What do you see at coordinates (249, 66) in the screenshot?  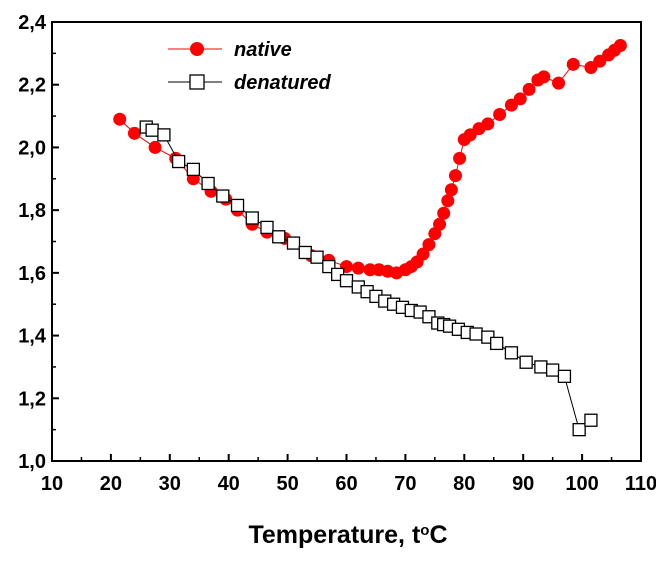 I see `legend: native denatured` at bounding box center [249, 66].